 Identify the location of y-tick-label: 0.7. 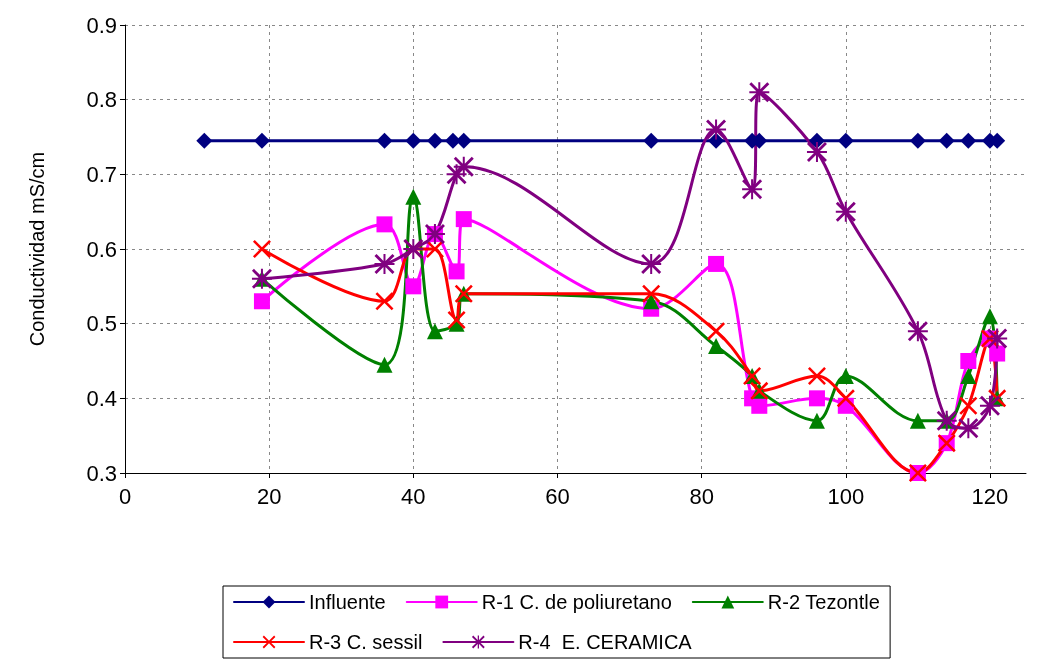
(101, 174).